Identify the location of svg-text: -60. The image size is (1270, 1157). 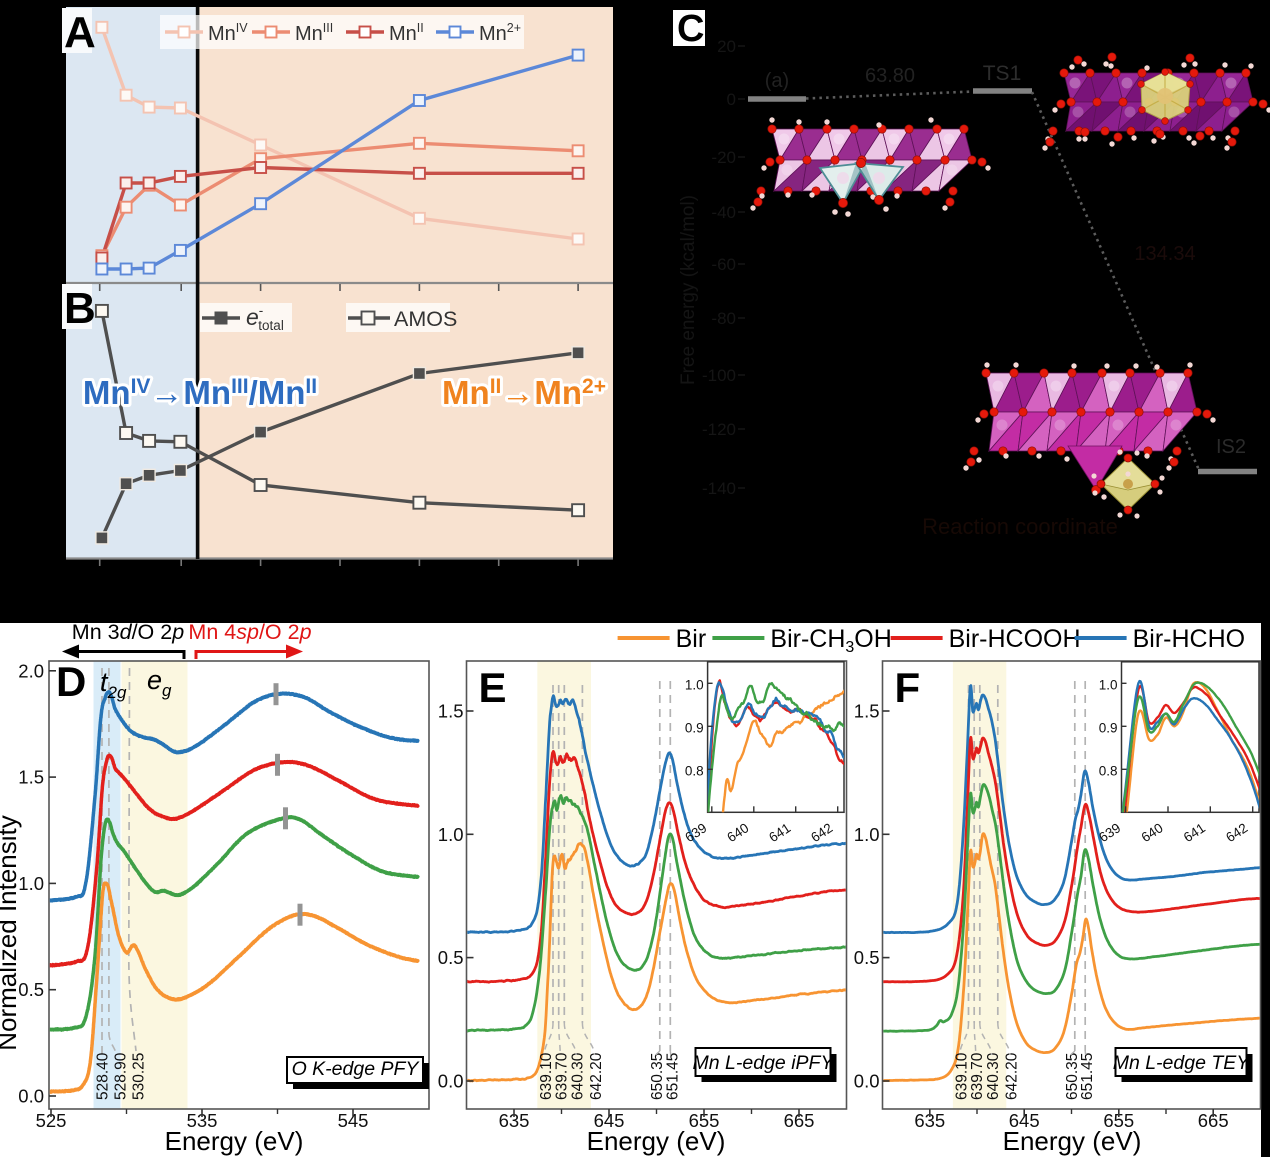
(723, 264).